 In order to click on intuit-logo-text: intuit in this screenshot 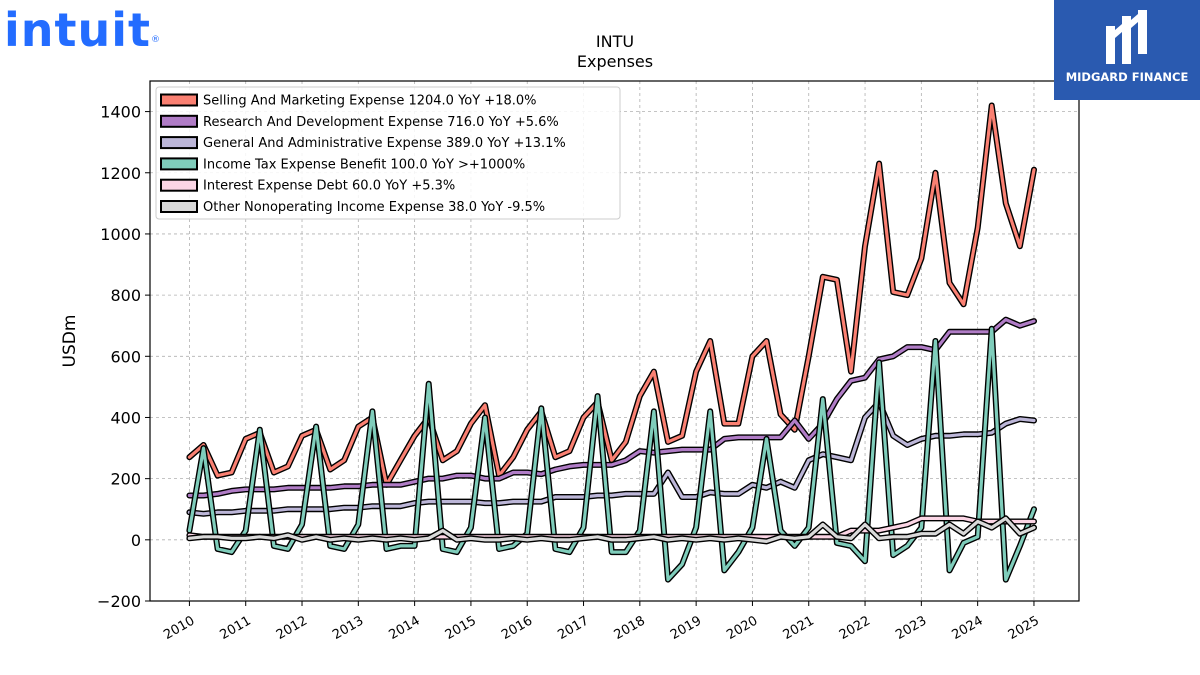, I will do `click(78, 30)`.